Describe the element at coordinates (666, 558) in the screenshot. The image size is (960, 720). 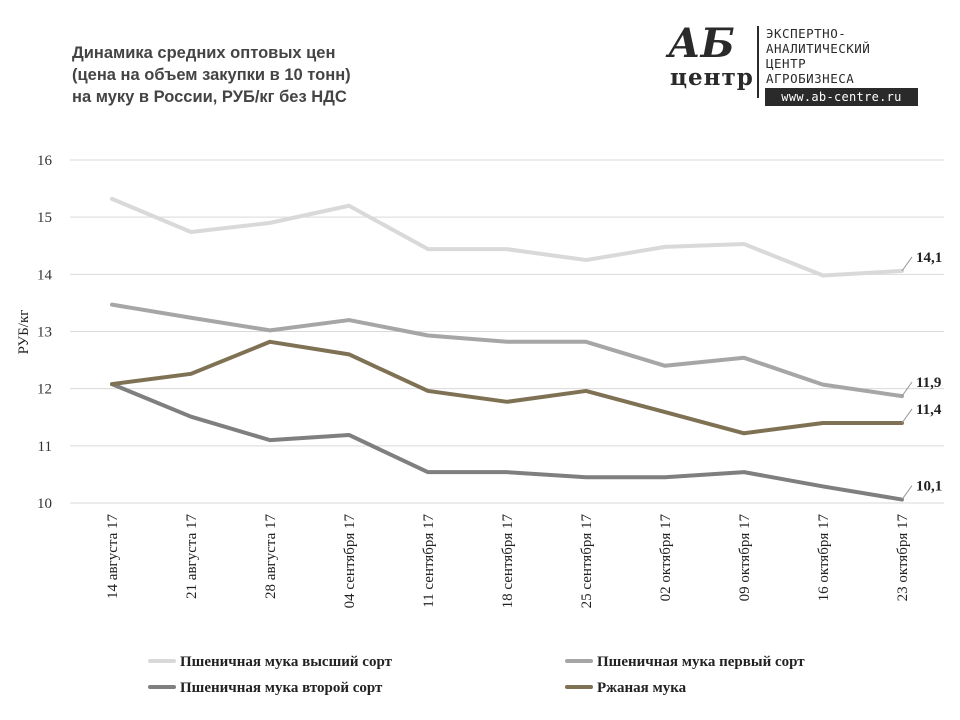
I see `x-tick-label: 02 октября 17` at that location.